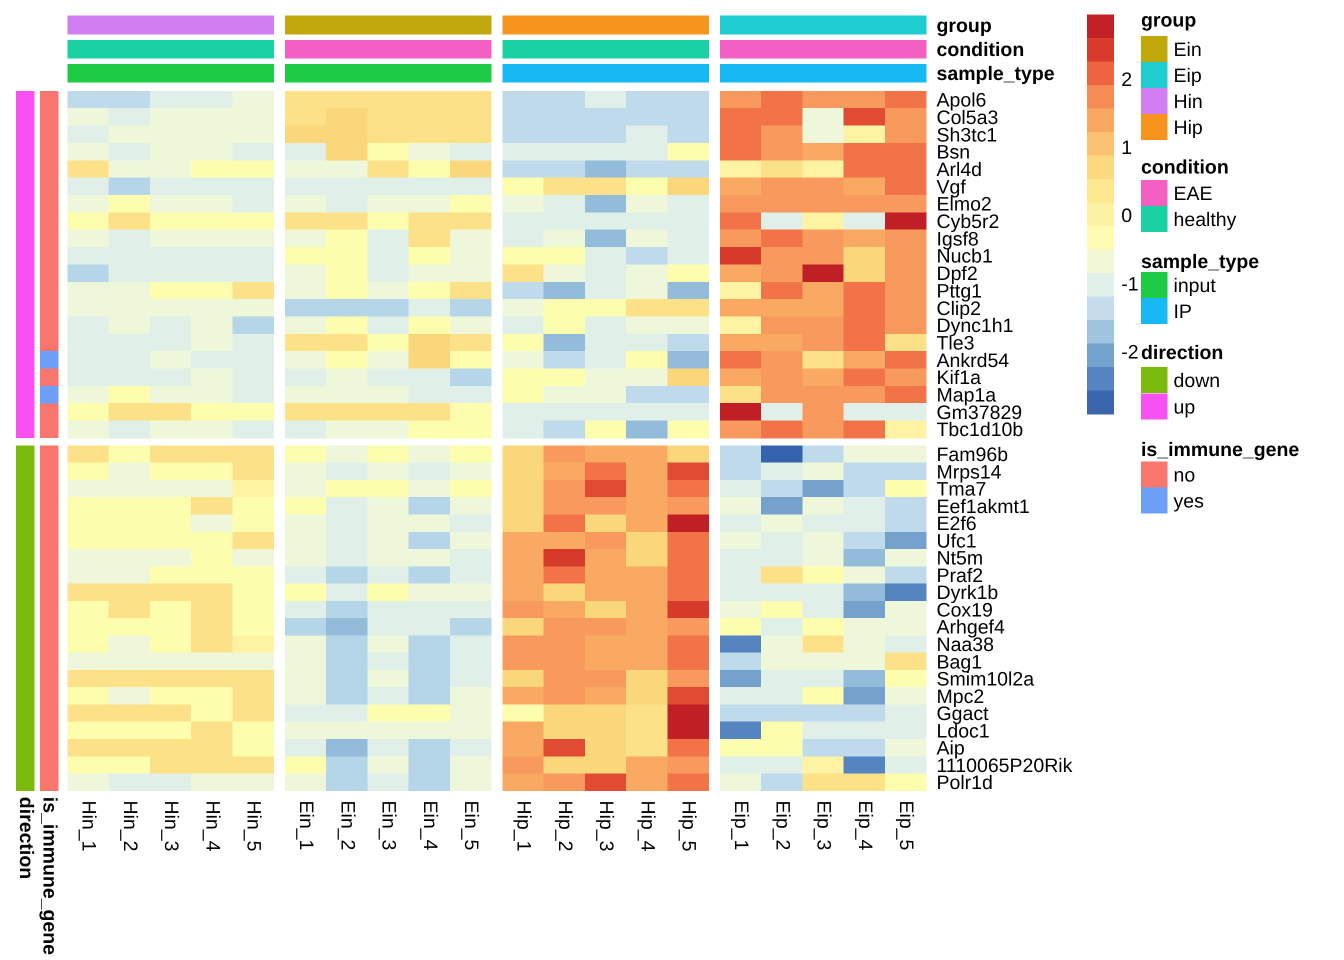 The width and height of the screenshot is (1344, 960). I want to click on svg-text: 0, so click(1126, 216).